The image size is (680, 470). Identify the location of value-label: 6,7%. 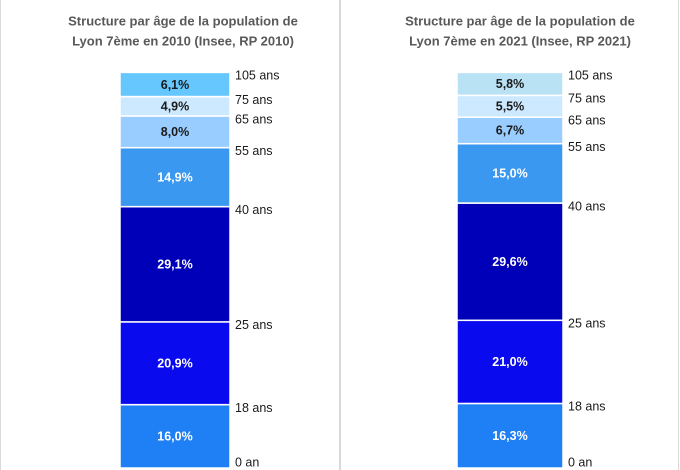
(510, 131).